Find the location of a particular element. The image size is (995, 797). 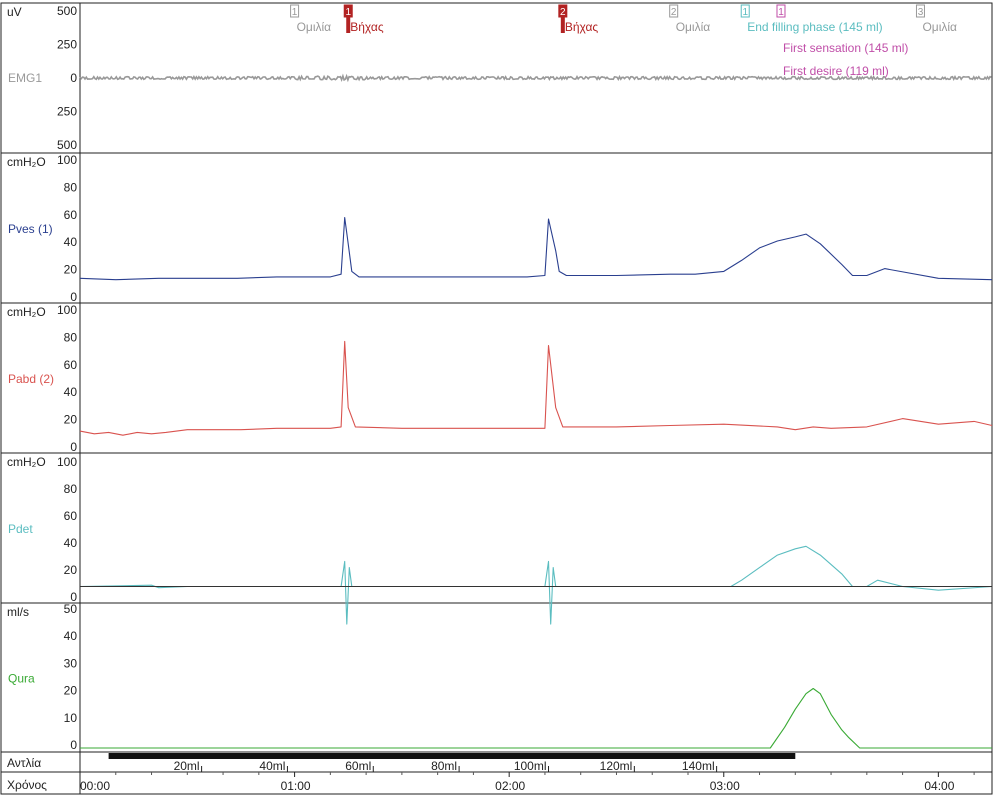

time-tick-label: 02:00 is located at coordinates (510, 786).